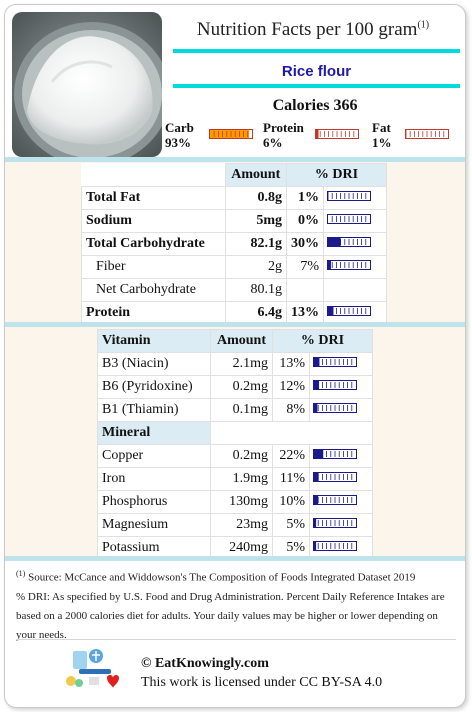 This screenshot has height=712, width=472. I want to click on vitamin-name: B6 (Pyridoxine), so click(154, 387).